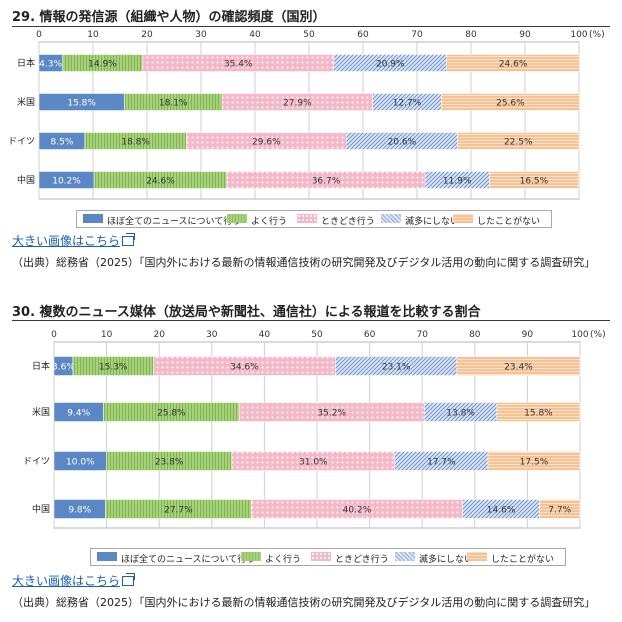 This screenshot has height=622, width=622. I want to click on data-label: 20.6%, so click(402, 143).